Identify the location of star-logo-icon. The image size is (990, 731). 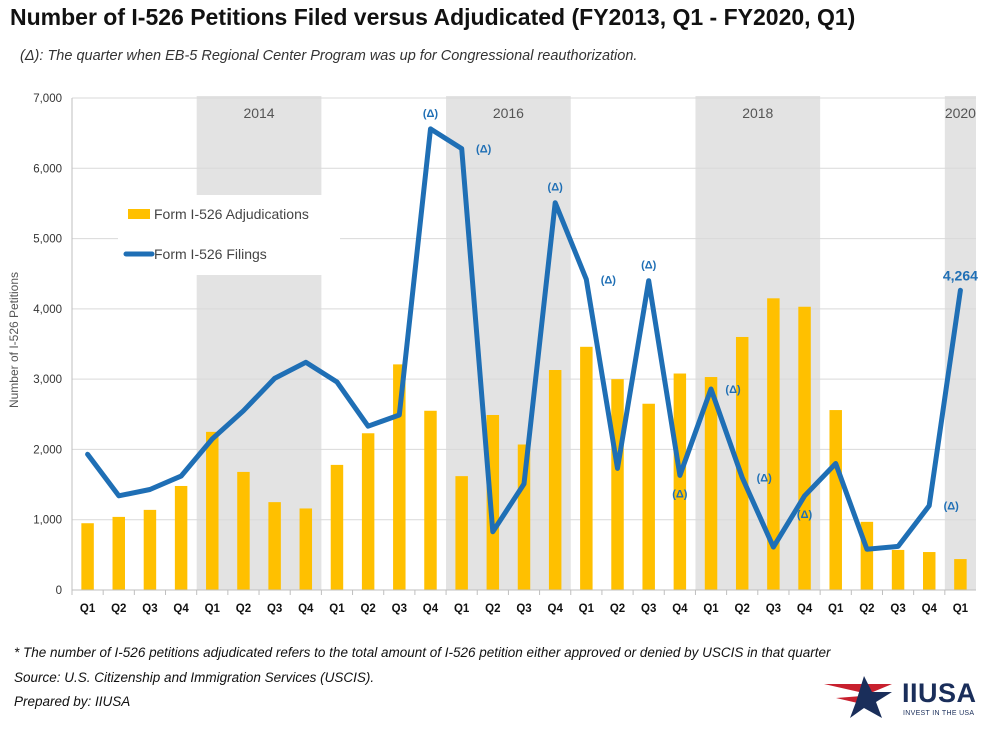
(858, 697).